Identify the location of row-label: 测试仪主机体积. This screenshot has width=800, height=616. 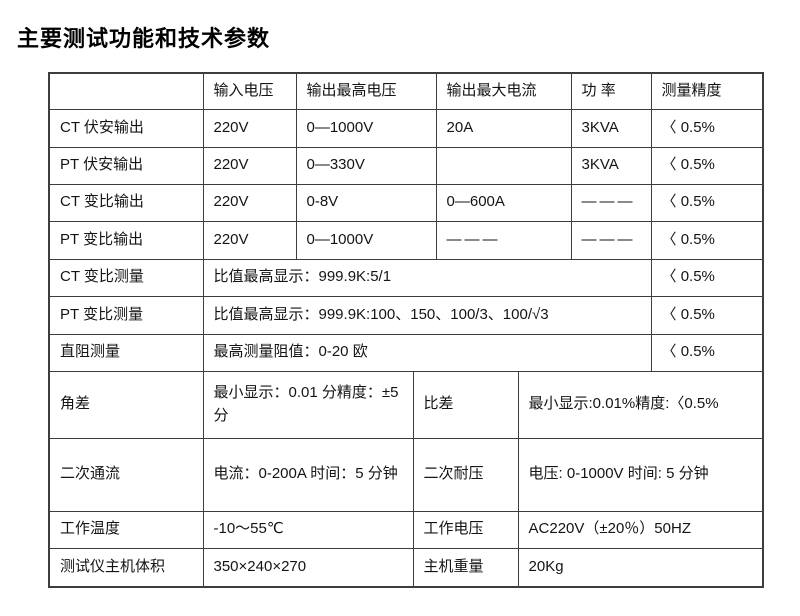
(126, 567).